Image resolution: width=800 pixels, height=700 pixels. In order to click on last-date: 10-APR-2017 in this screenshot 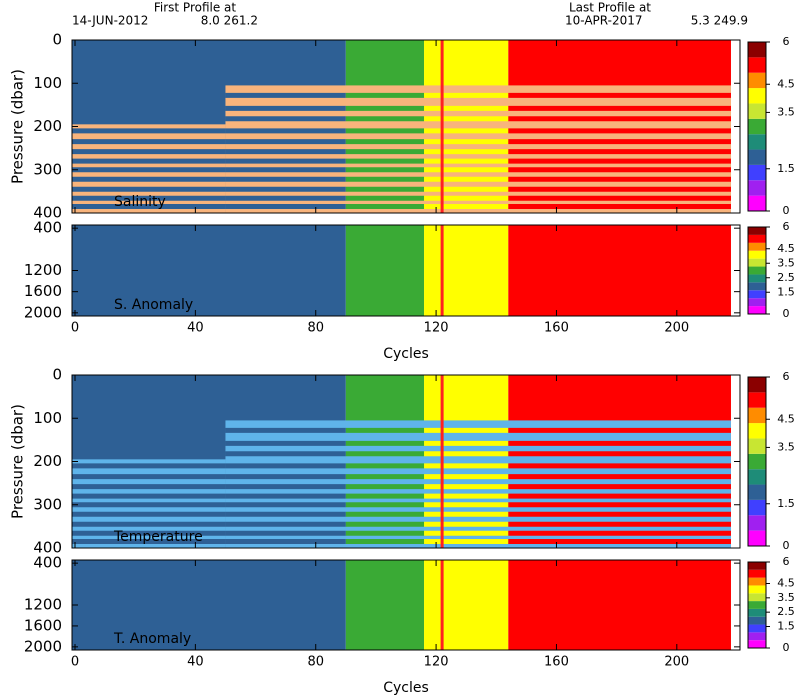, I will do `click(604, 21)`.